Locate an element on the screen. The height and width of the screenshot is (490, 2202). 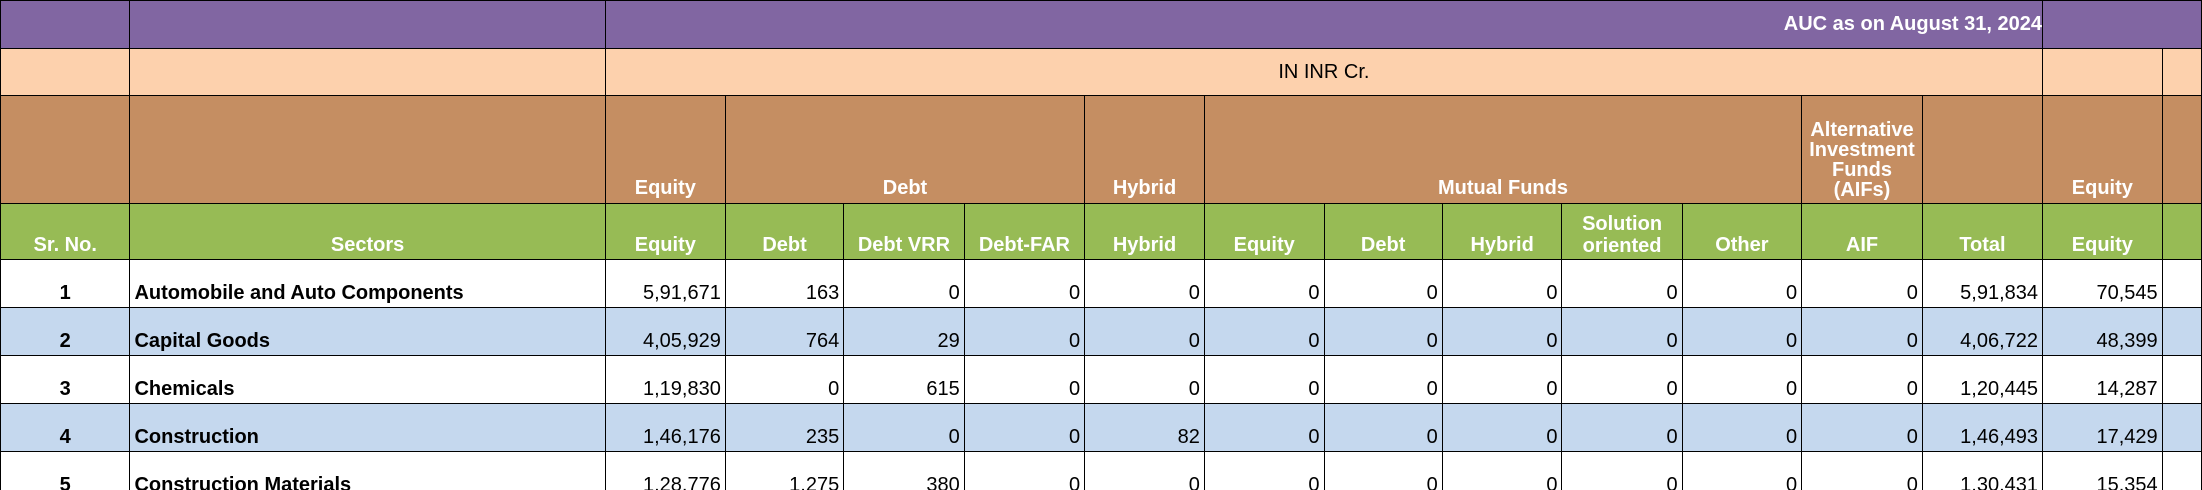
group-header-equity-right: Equity is located at coordinates (2102, 149).